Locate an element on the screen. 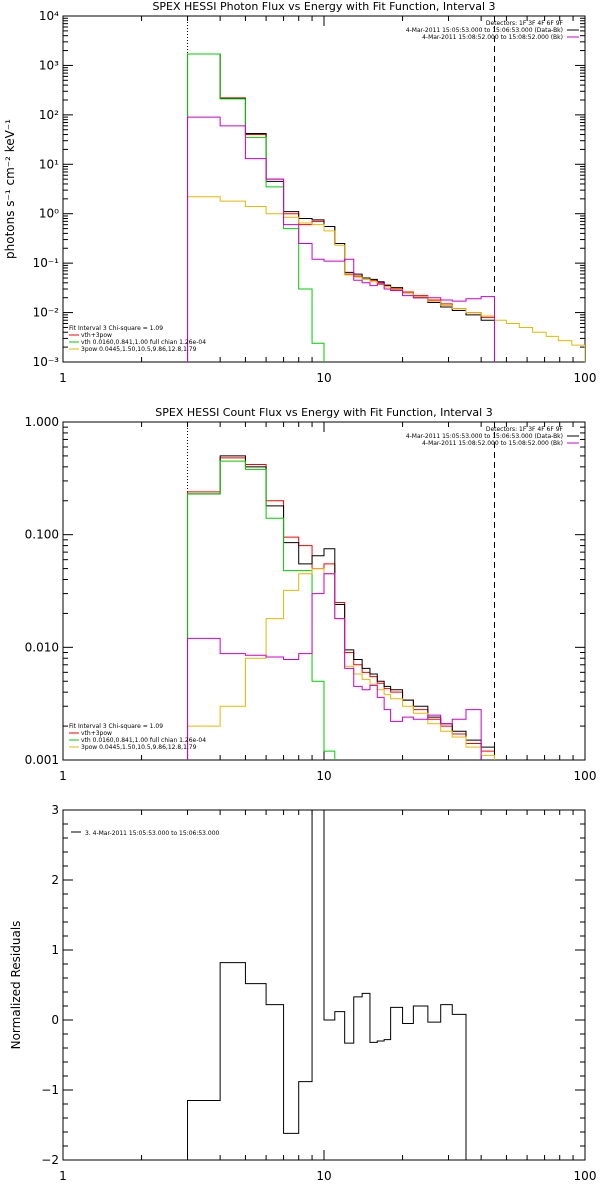 Image resolution: width=600 pixels, height=1200 pixels. y-tick-label: 3 is located at coordinates (55, 810).